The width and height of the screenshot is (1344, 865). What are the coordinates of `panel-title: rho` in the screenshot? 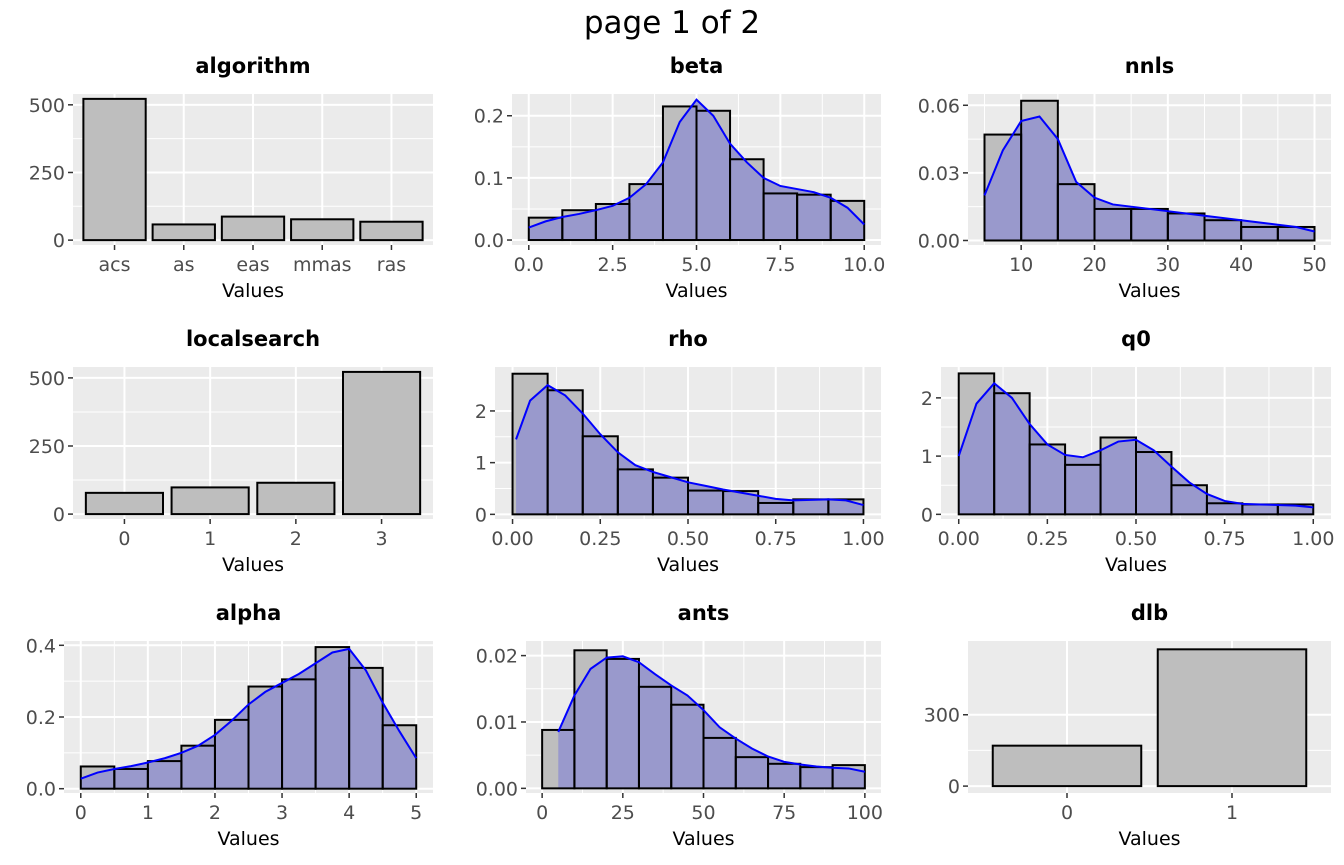 It's located at (688, 339).